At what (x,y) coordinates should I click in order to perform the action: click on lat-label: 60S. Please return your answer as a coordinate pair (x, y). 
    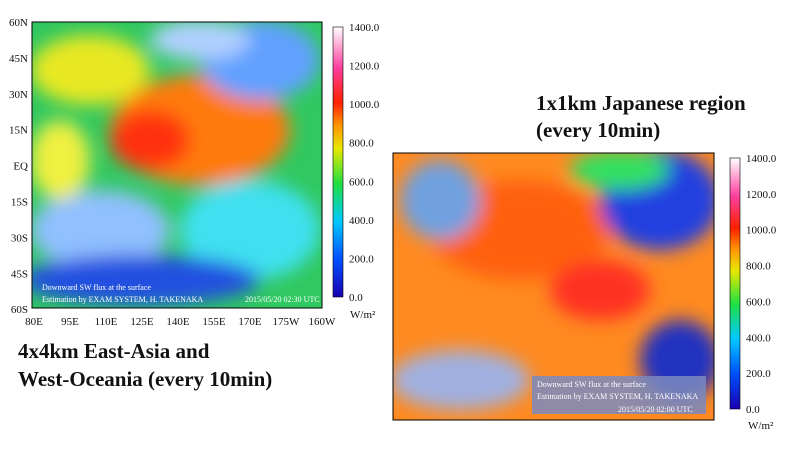
    Looking at the image, I should click on (19, 310).